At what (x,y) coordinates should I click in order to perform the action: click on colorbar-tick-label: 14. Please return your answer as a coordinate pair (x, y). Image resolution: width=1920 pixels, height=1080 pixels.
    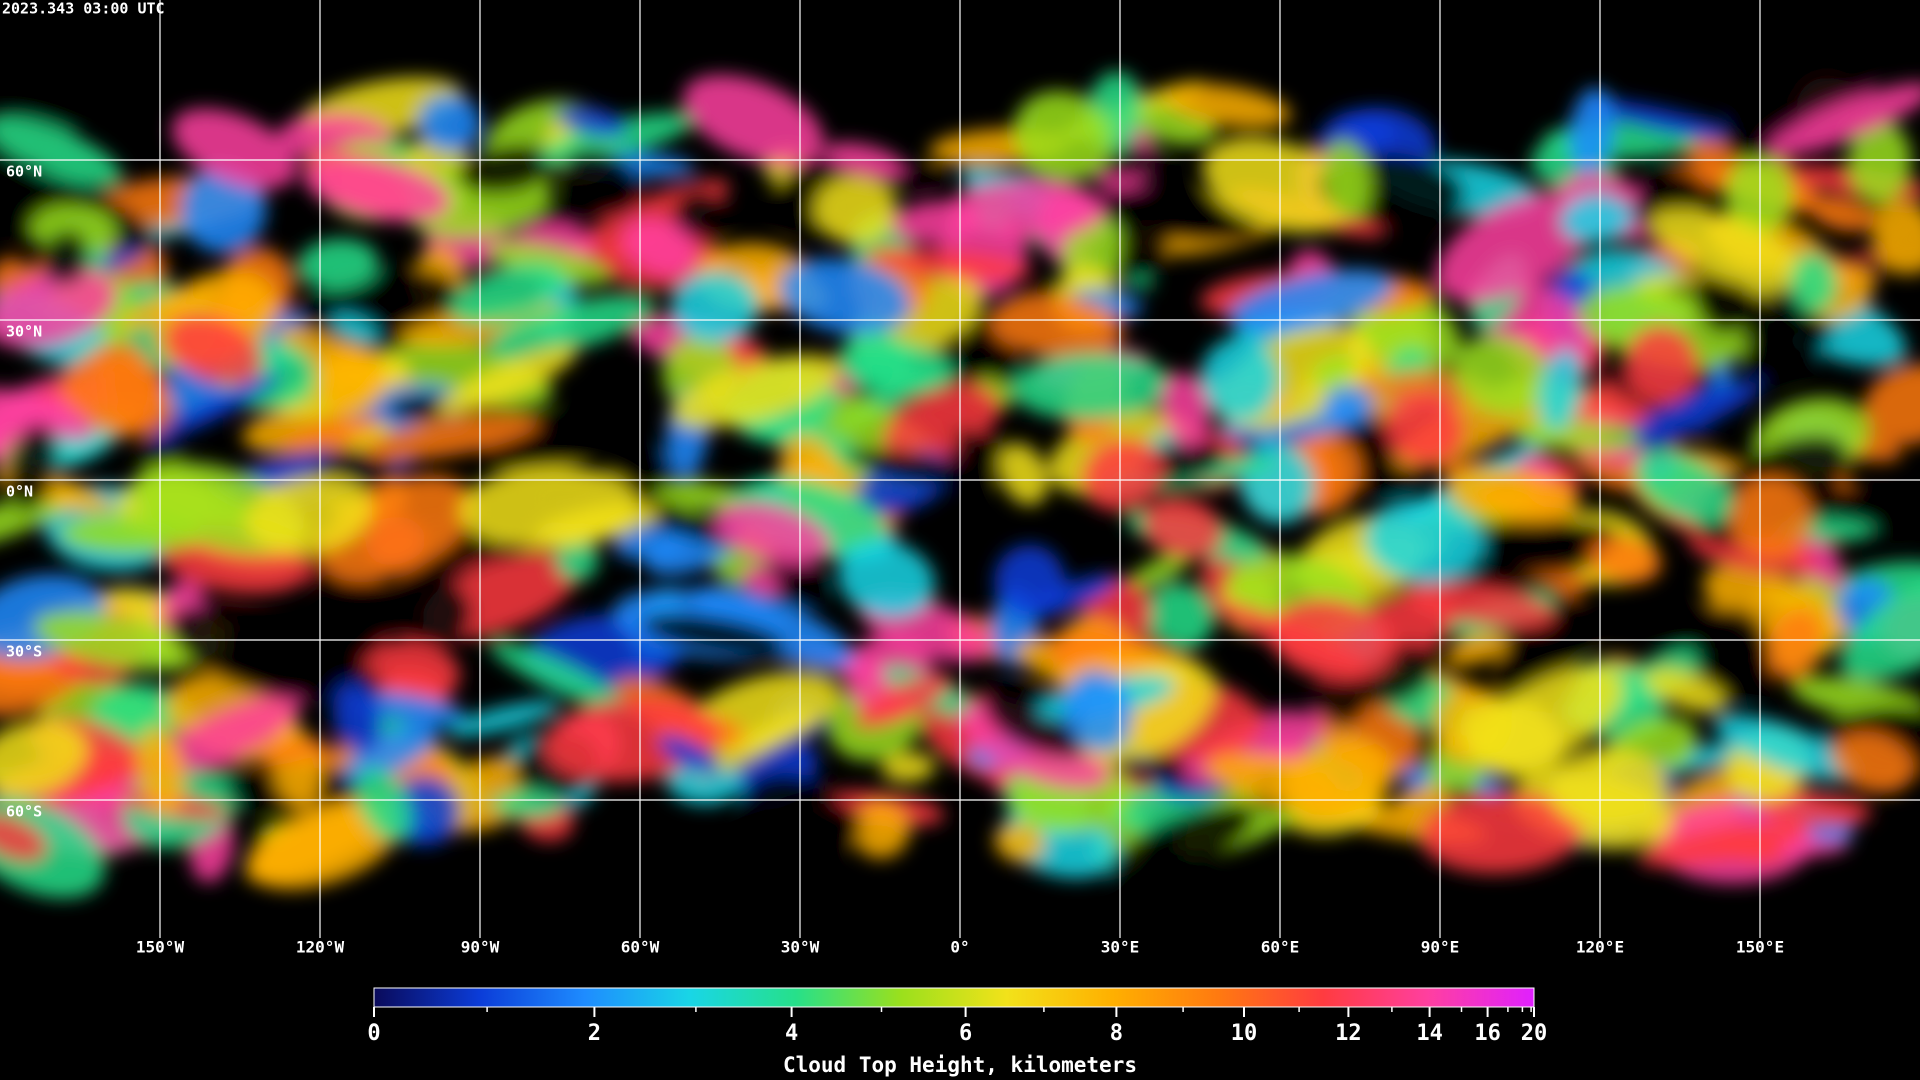
    Looking at the image, I should click on (1429, 1033).